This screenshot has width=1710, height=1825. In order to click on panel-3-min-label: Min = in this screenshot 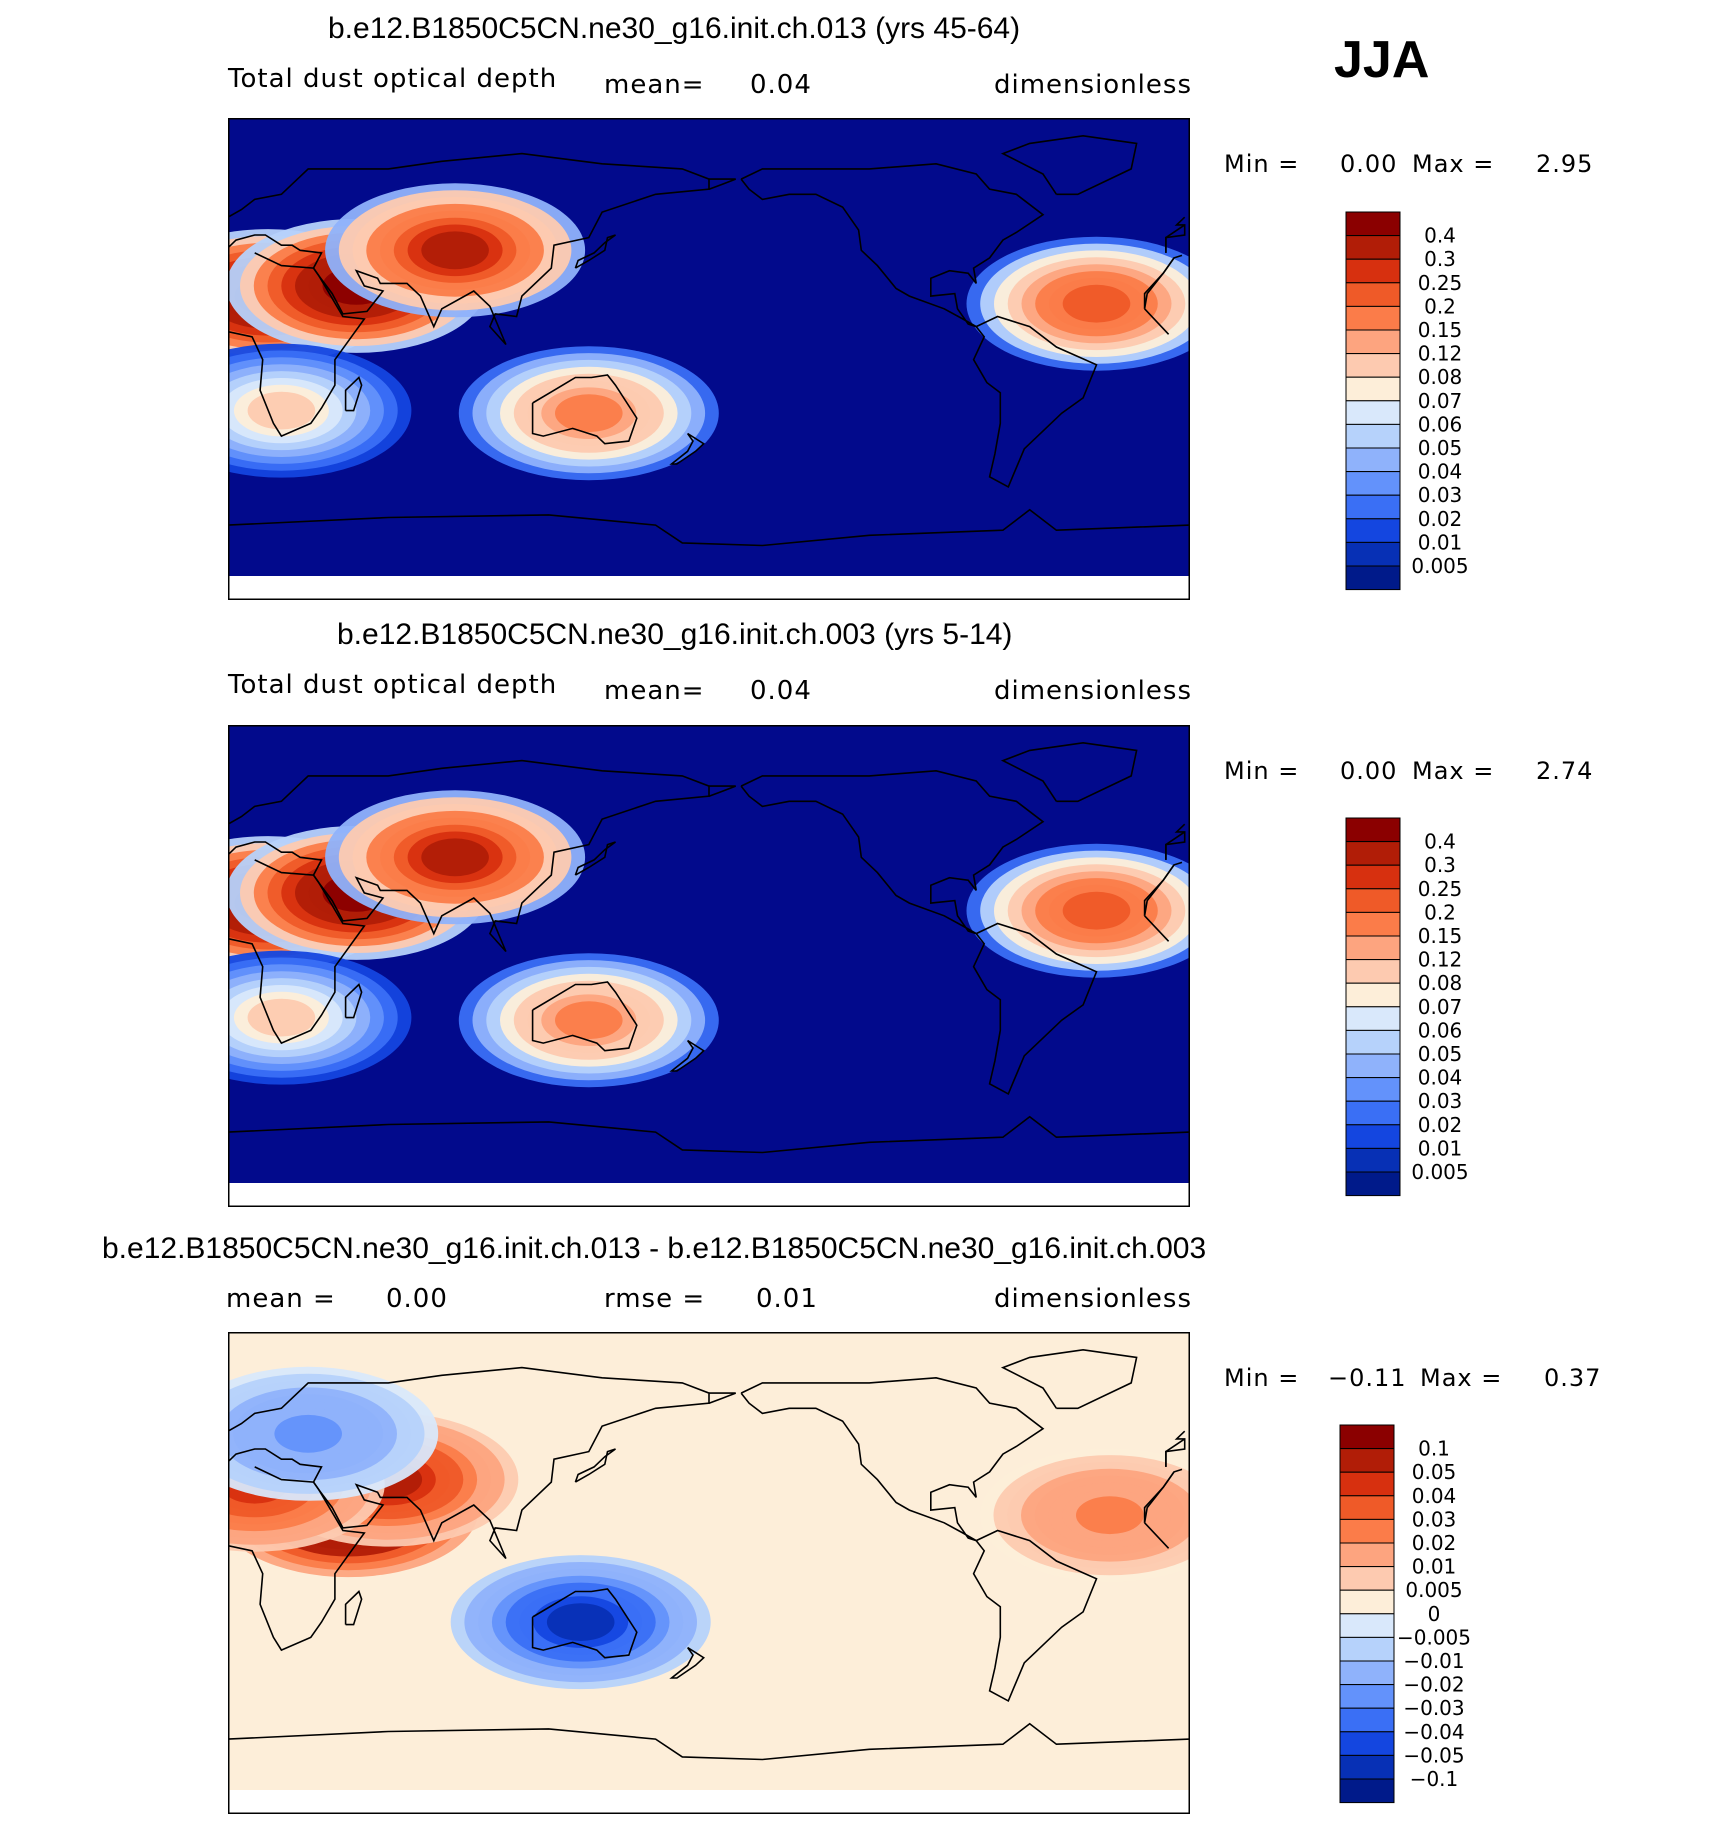, I will do `click(1262, 1378)`.